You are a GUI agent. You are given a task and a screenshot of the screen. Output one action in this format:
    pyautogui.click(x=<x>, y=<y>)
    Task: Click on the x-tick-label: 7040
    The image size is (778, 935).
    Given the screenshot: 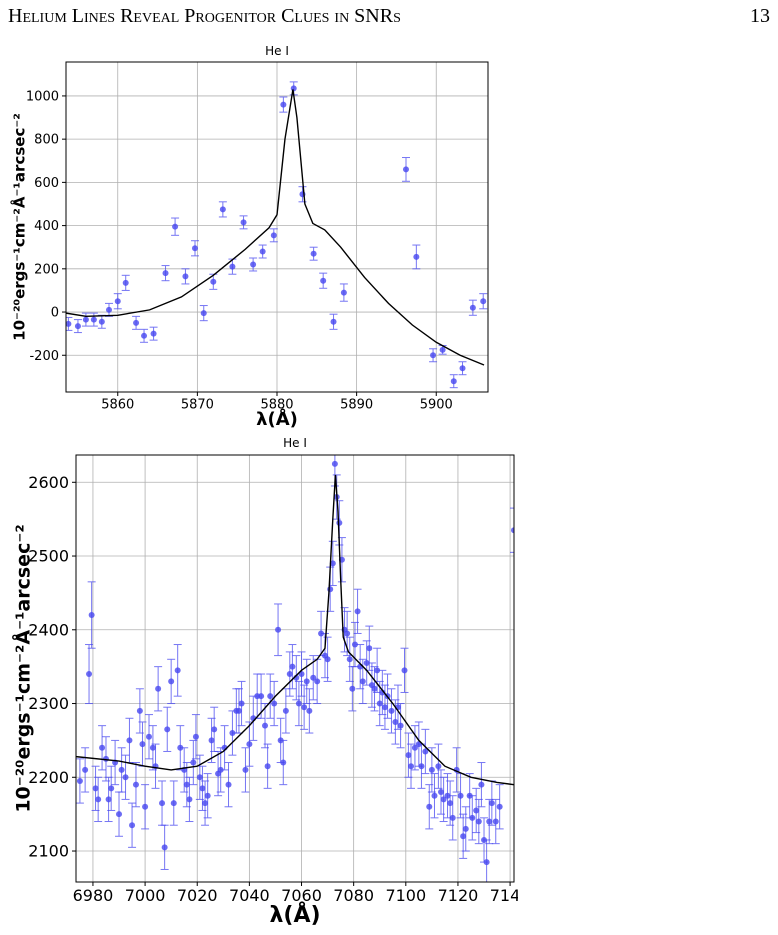 What is the action you would take?
    pyautogui.click(x=249, y=895)
    